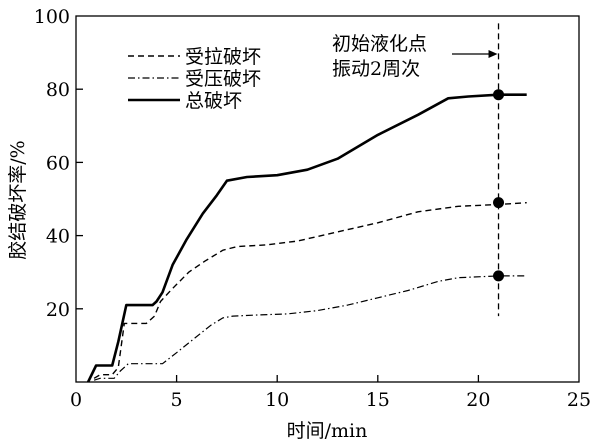  I want to click on annotation: 初始液化点 振动2周次, so click(415, 56).